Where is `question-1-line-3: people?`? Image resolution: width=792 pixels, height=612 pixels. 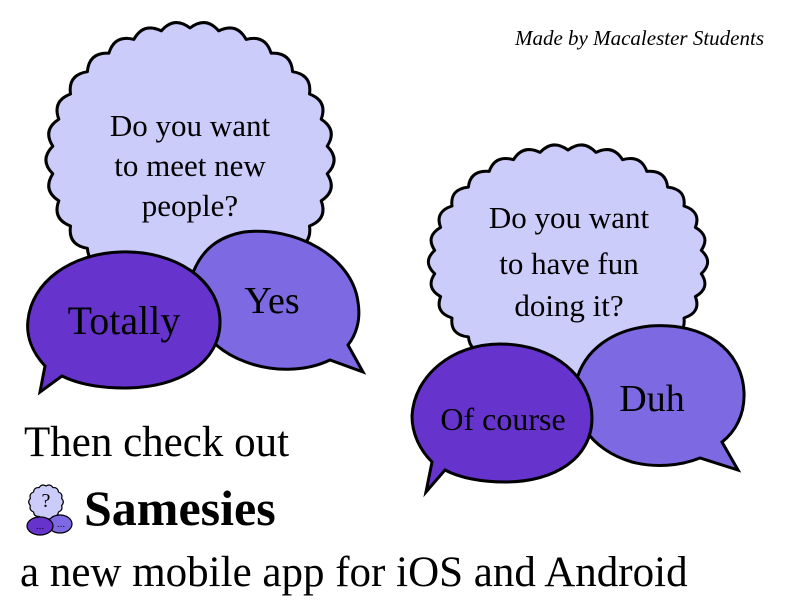 question-1-line-3: people? is located at coordinates (190, 205).